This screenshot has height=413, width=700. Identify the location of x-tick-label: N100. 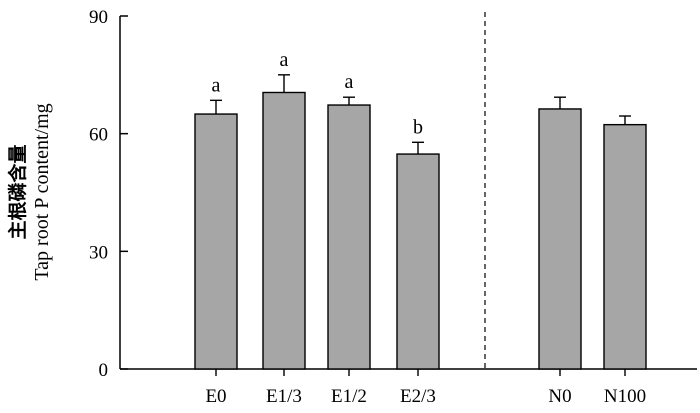
(625, 396).